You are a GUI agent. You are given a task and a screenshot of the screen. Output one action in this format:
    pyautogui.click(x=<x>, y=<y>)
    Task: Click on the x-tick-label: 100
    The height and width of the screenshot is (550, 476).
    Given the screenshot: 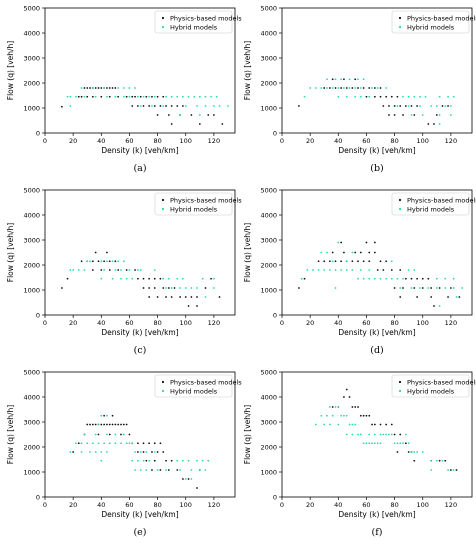 What is the action you would take?
    pyautogui.click(x=186, y=141)
    